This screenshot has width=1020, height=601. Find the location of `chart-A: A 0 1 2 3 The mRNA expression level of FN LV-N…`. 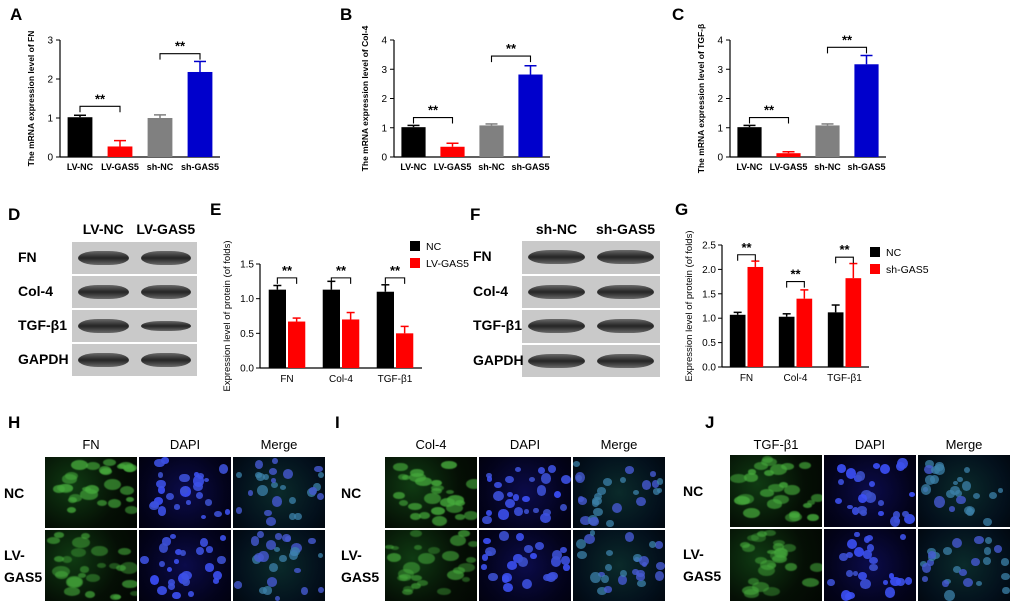

chart-A: A 0 1 2 3 The mRNA expression level of FN LV-N… is located at coordinates (115, 88).